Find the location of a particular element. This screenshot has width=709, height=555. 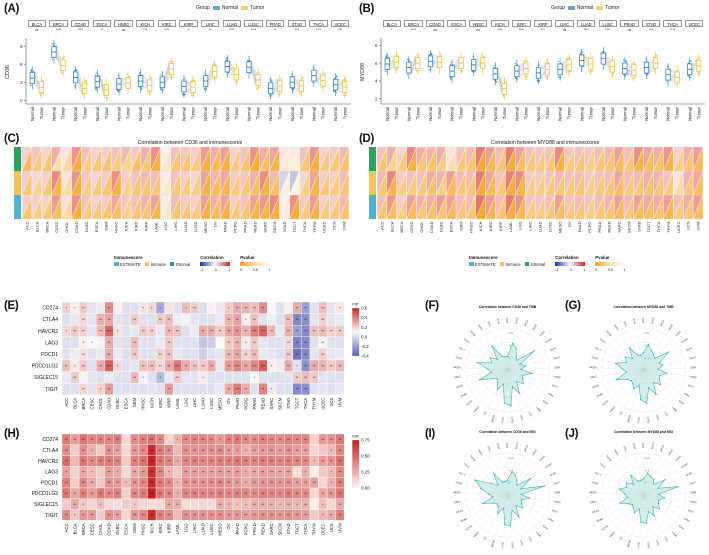

sig-UCEC: *** is located at coordinates (340, 30).